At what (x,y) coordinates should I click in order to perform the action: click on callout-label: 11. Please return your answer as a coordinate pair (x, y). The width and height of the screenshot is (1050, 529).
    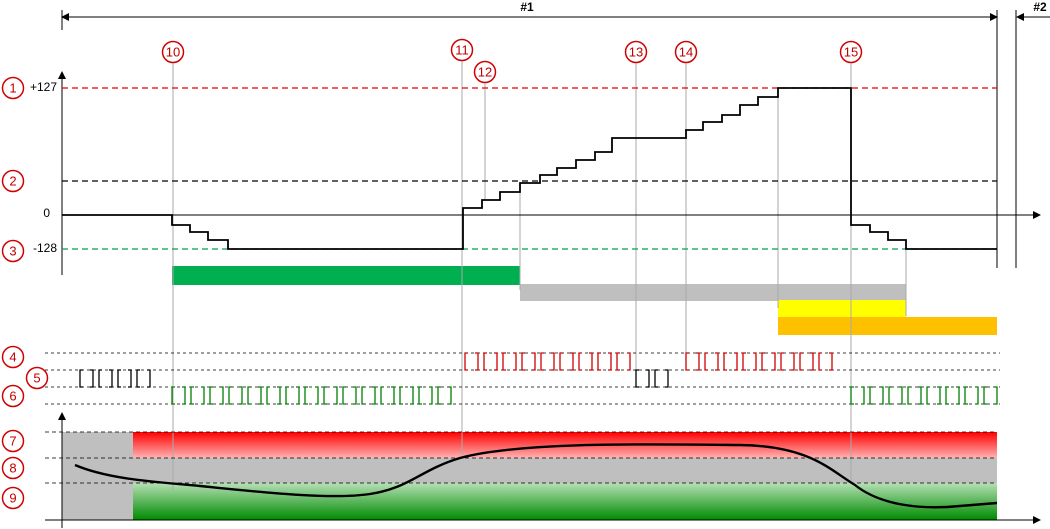
    Looking at the image, I should click on (462, 49).